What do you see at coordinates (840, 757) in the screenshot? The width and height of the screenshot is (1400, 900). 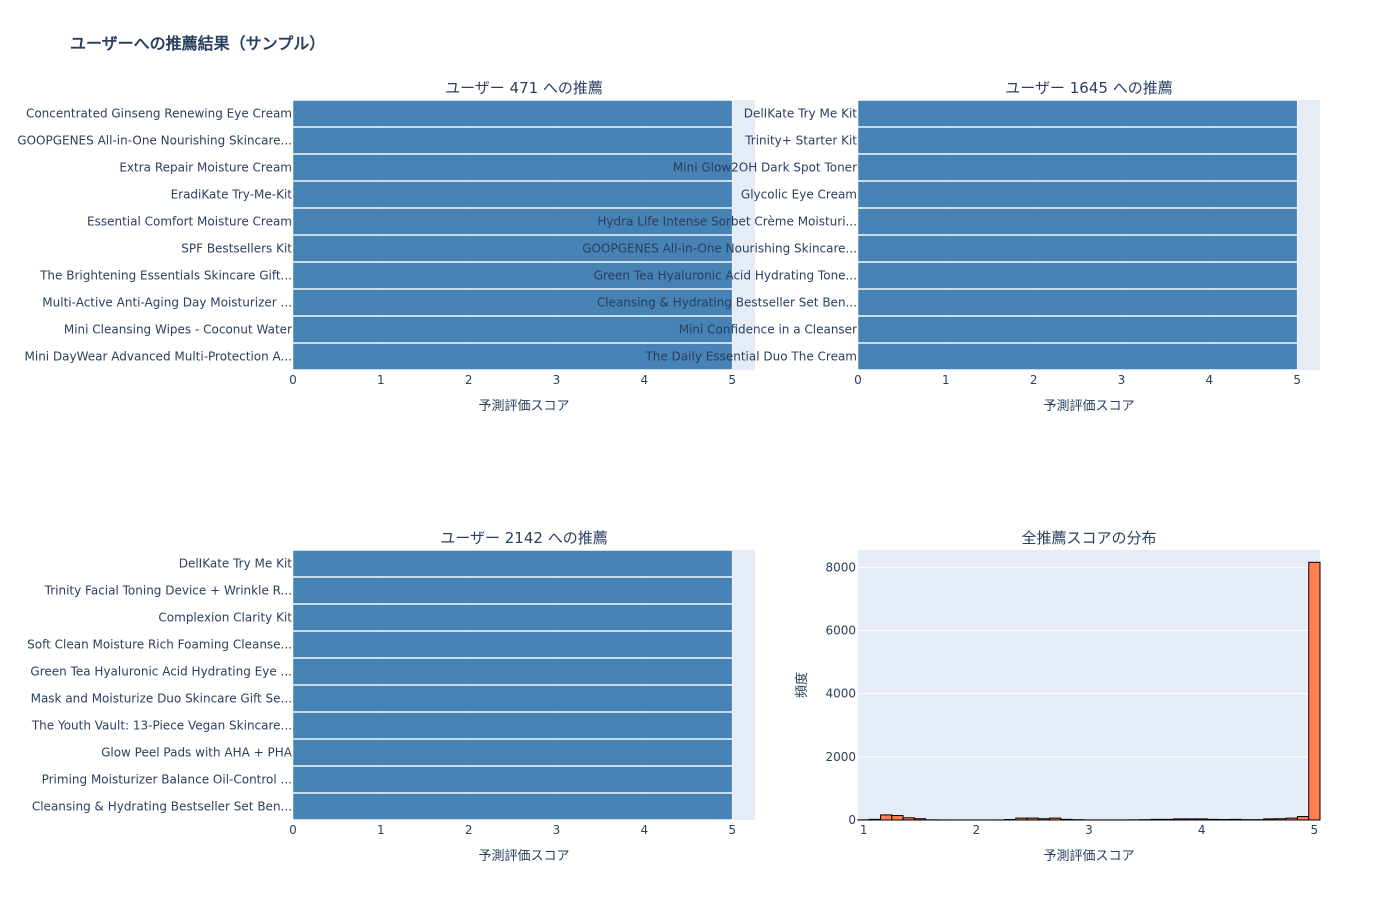 I see `y-tick-label: 2000` at bounding box center [840, 757].